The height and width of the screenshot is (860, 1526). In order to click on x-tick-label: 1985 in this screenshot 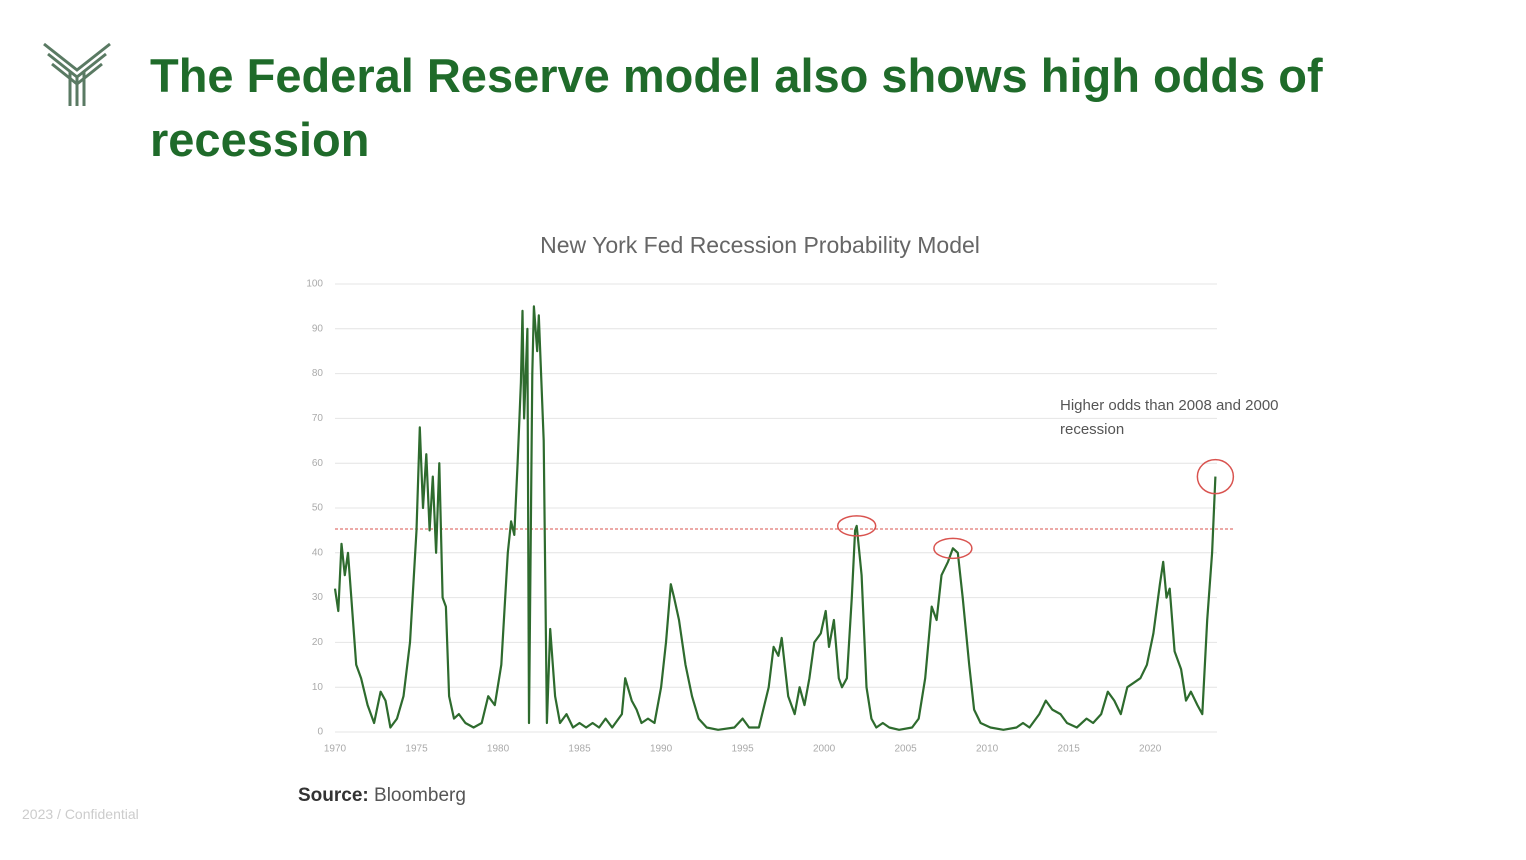, I will do `click(579, 749)`.